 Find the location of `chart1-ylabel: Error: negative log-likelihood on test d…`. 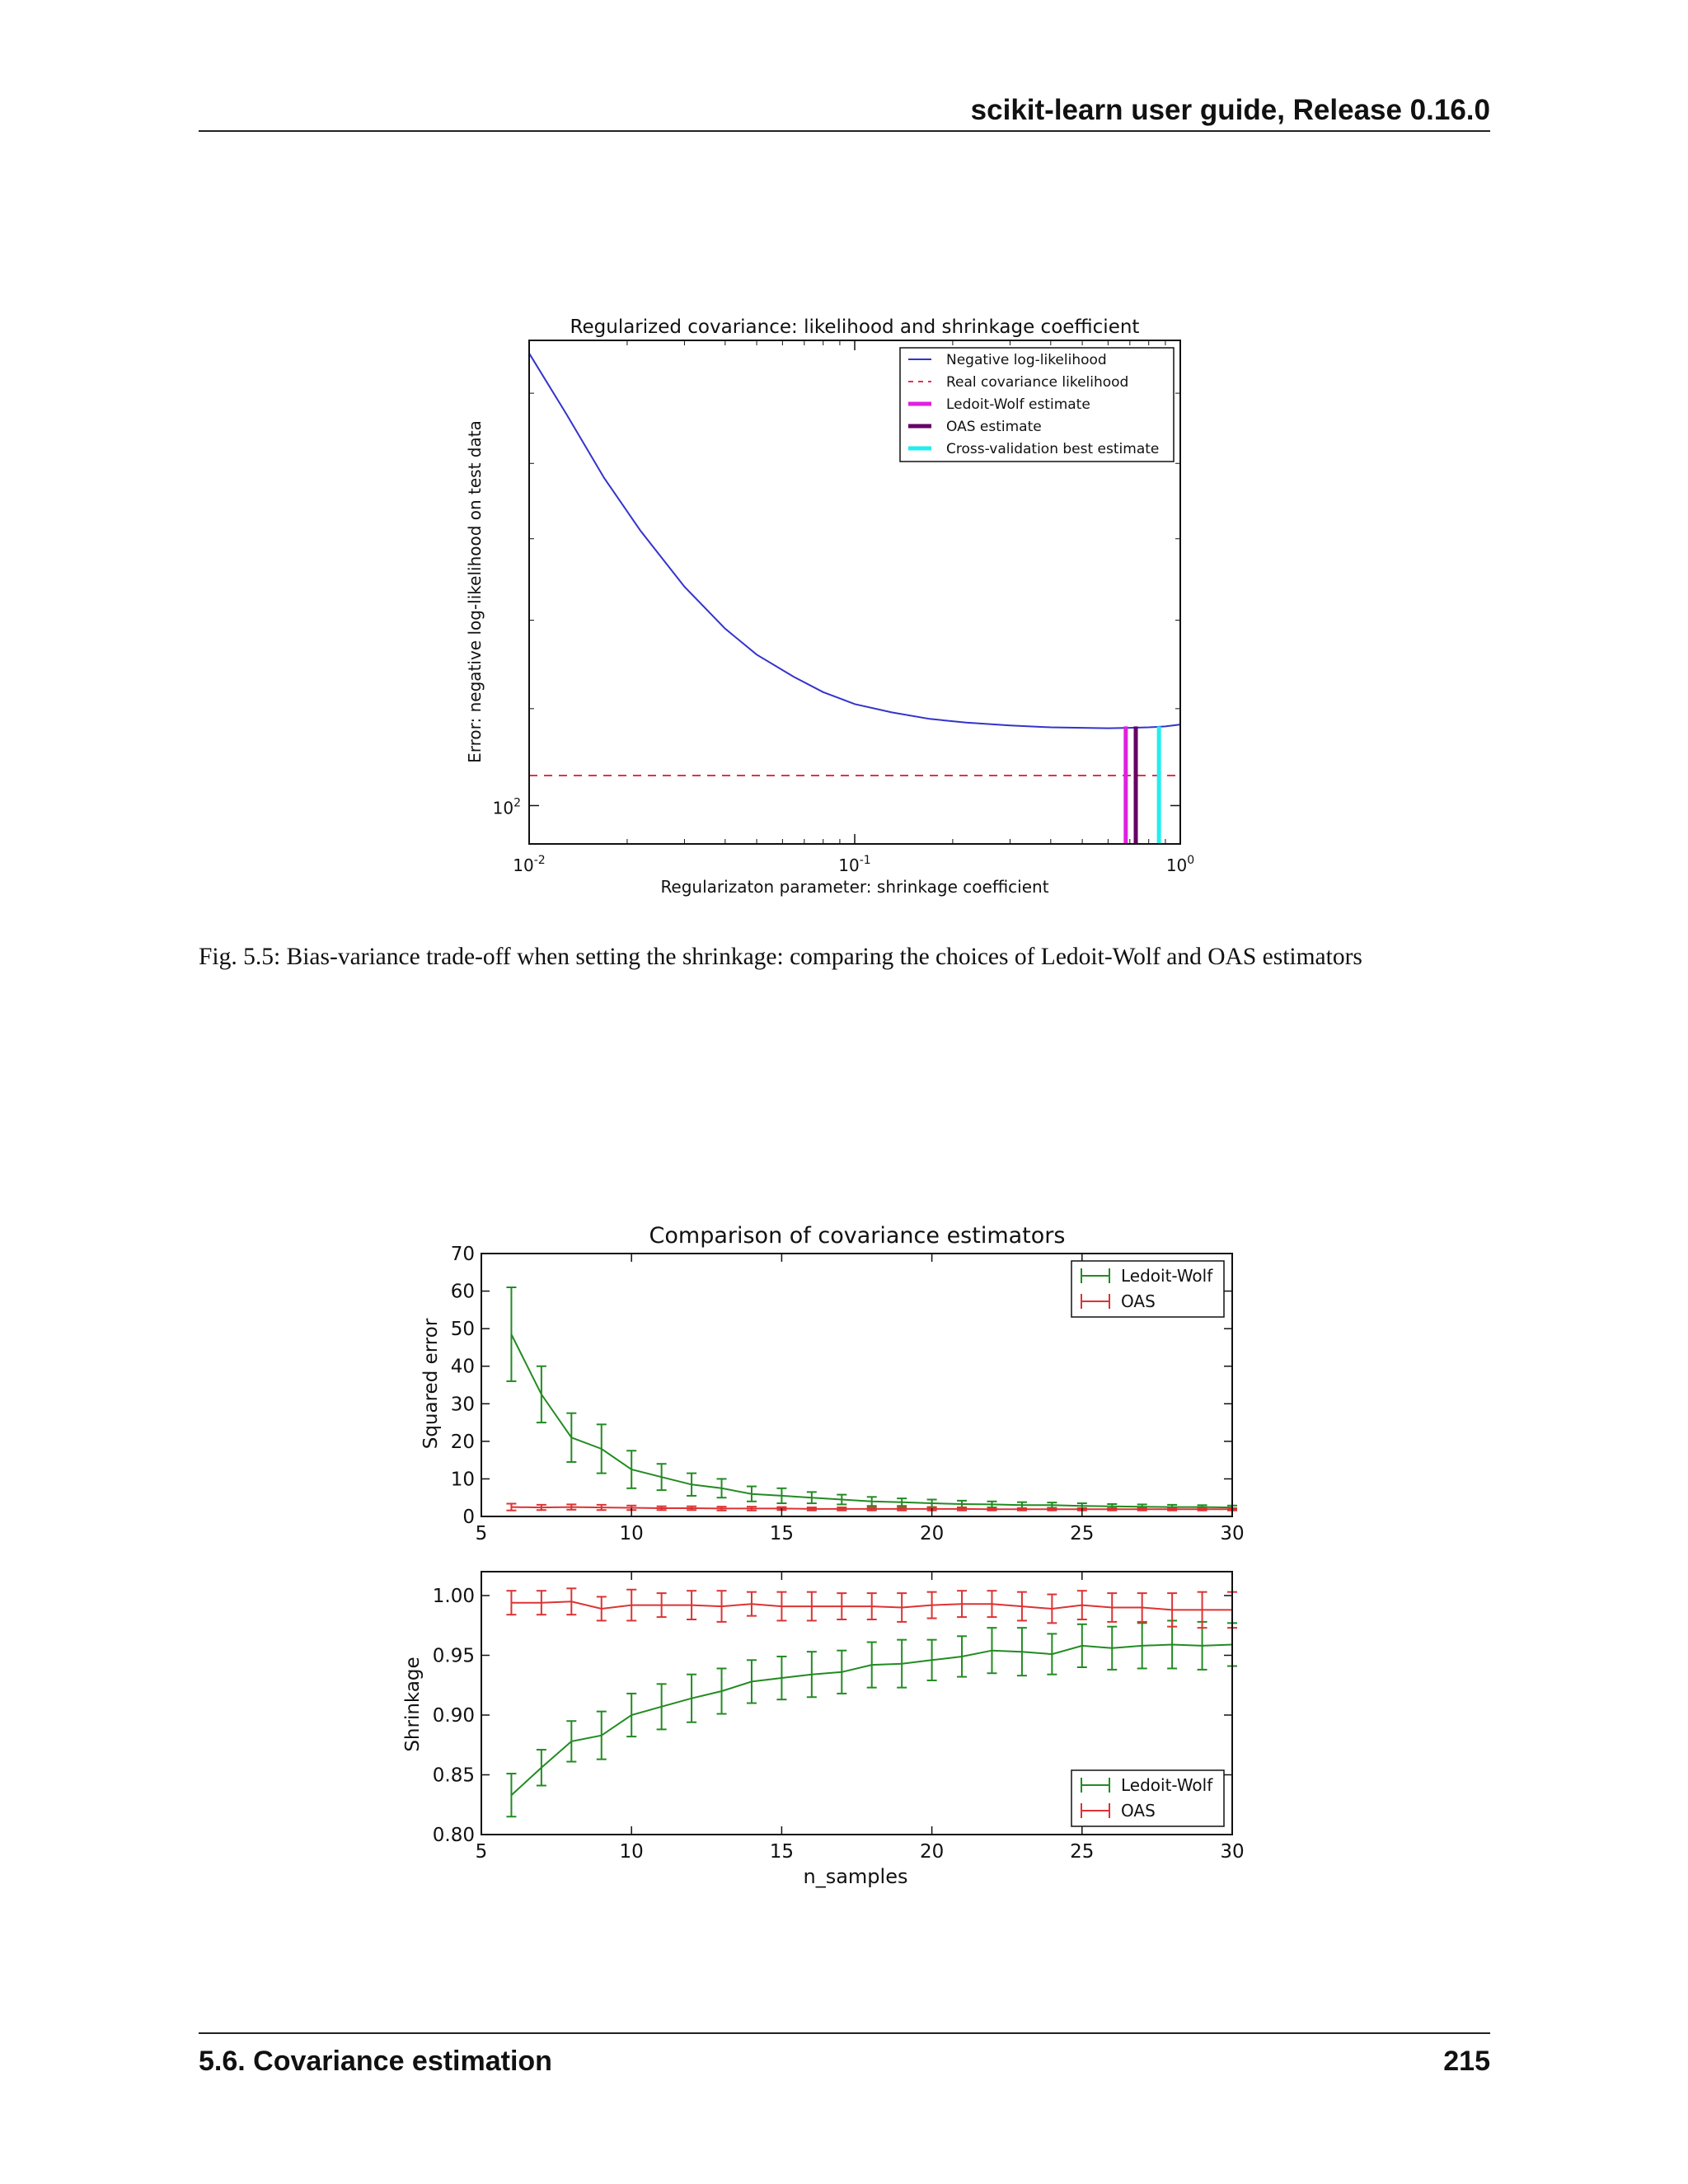

chart1-ylabel: Error: negative log-likelihood on test d… is located at coordinates (475, 591).